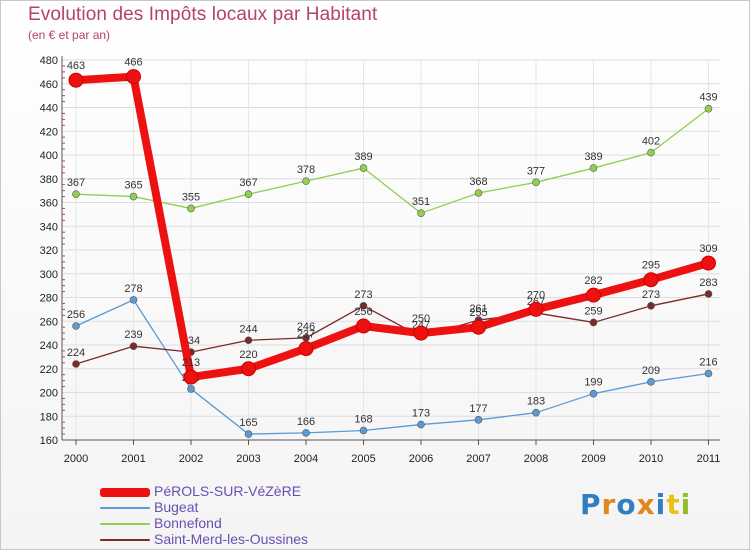 Image resolution: width=750 pixels, height=550 pixels. Describe the element at coordinates (76, 66) in the screenshot. I see `data-label-perols-sur-vezere: 463` at that location.